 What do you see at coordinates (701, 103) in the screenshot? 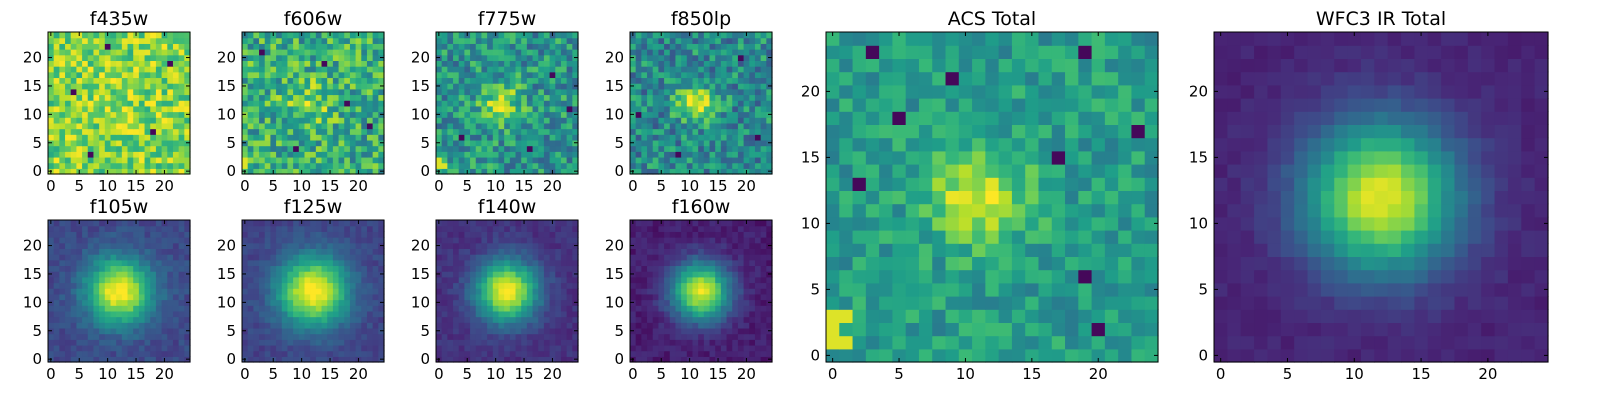
I see `axes-frame` at bounding box center [701, 103].